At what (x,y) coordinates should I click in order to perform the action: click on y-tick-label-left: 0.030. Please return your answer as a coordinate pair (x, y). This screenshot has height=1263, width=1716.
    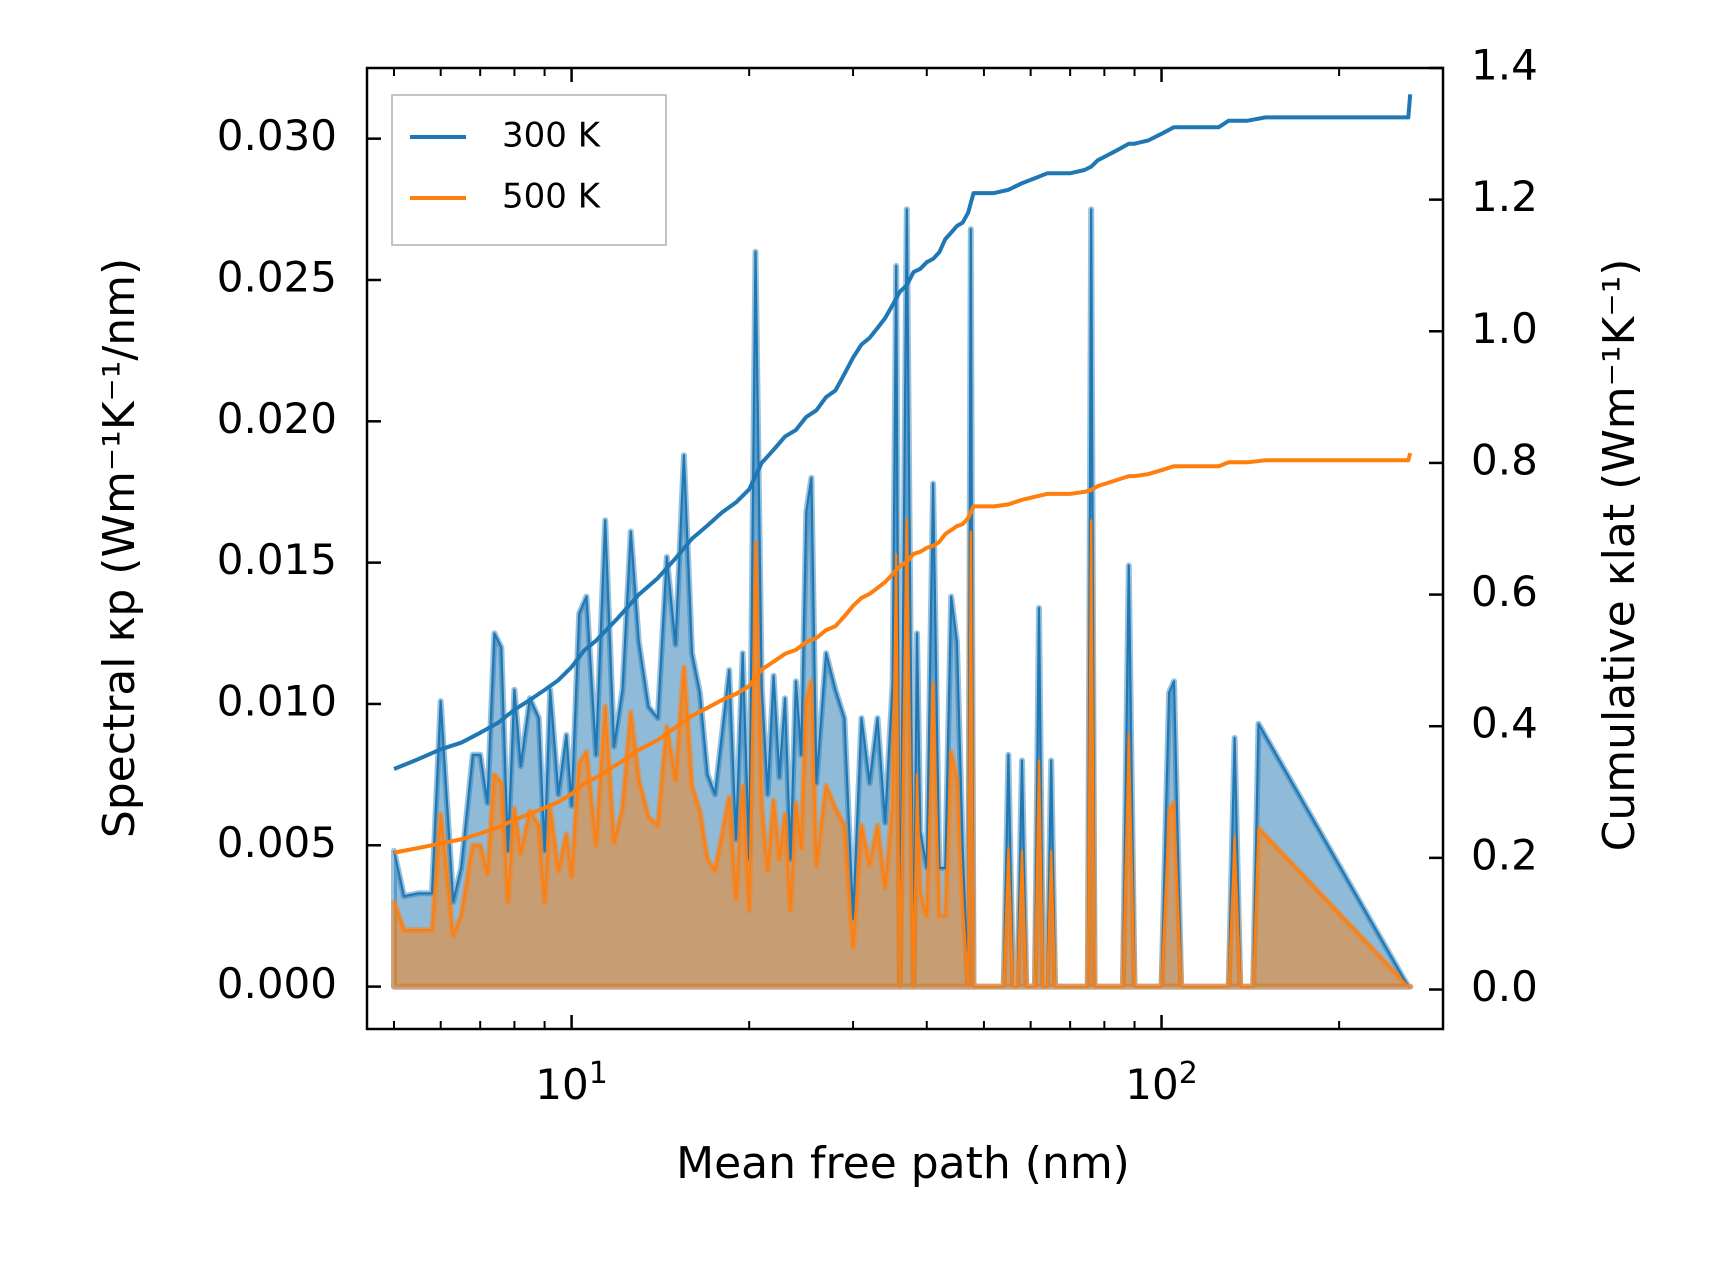
    Looking at the image, I should click on (277, 135).